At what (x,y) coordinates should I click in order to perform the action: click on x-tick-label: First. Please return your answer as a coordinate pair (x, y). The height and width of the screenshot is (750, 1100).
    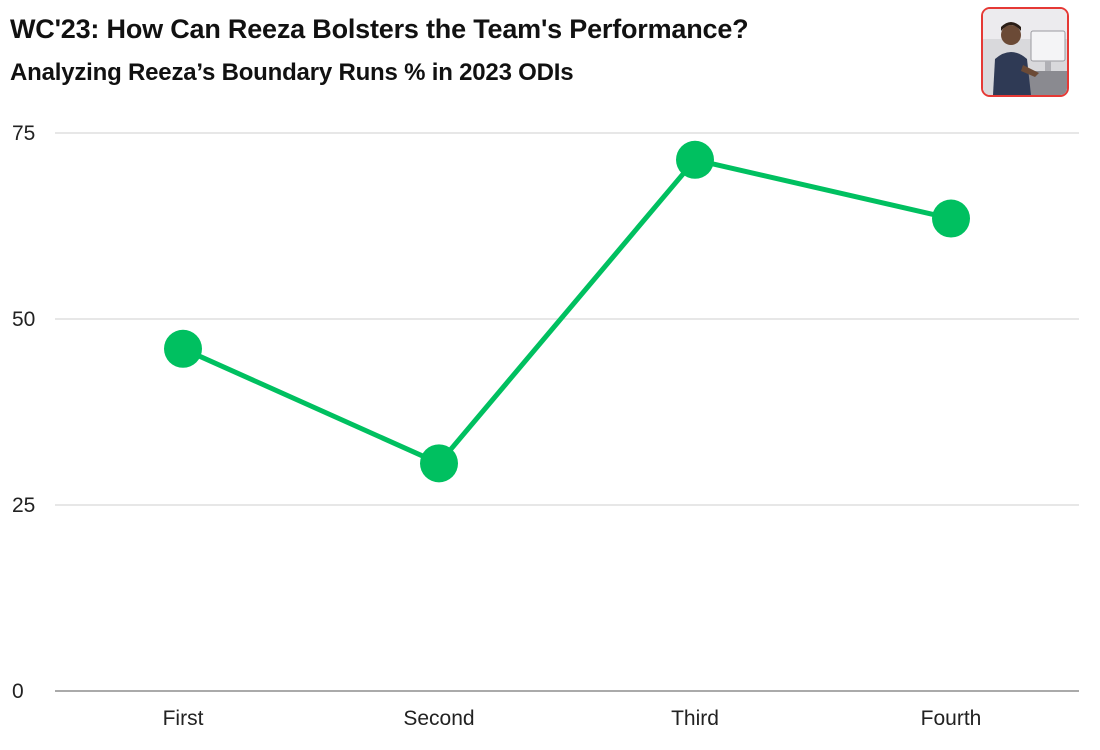
    Looking at the image, I should click on (183, 718).